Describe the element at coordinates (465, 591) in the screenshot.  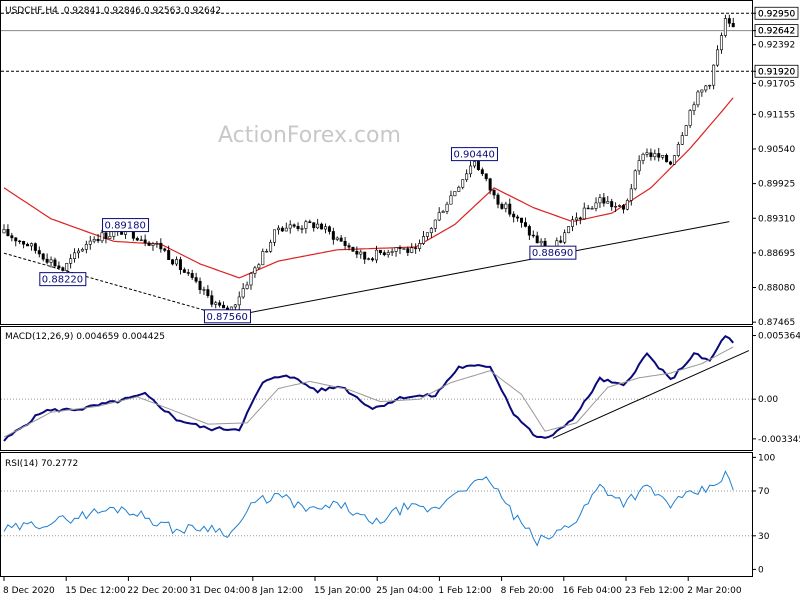
I see `time-tick-label: 1 Feb 12:00` at that location.